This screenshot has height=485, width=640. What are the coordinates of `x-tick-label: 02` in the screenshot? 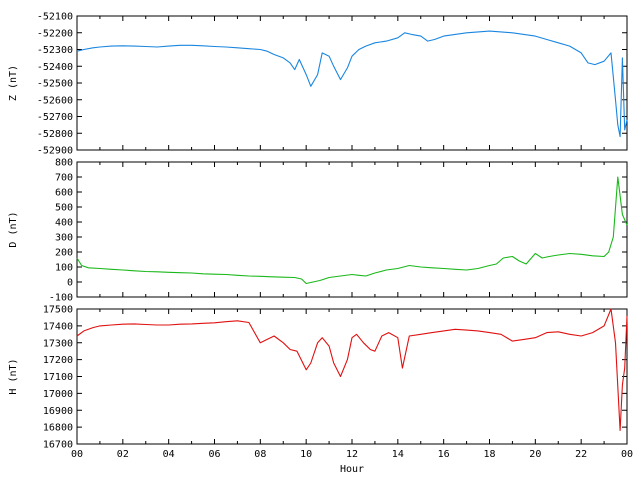 It's located at (123, 454).